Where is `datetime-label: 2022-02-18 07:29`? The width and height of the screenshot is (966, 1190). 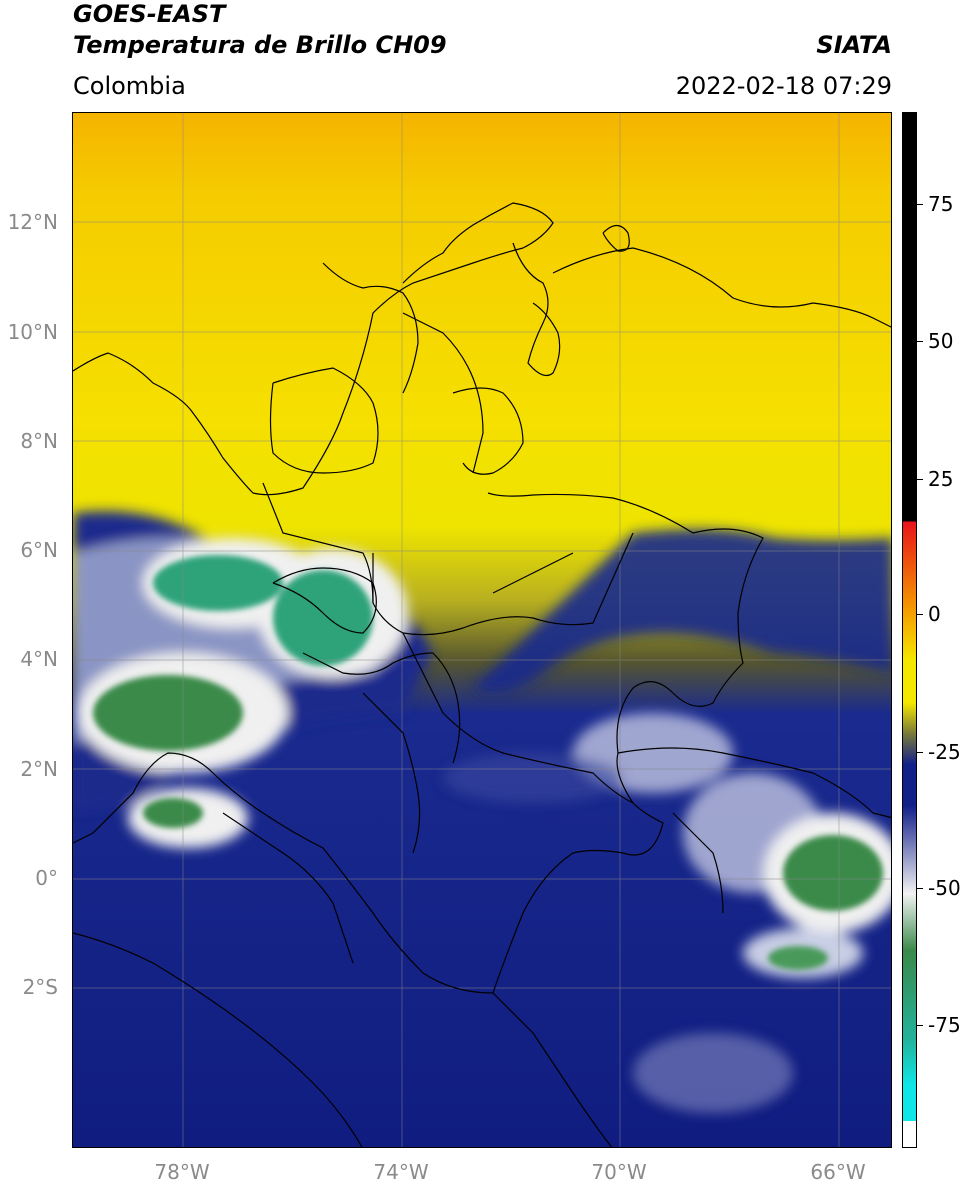 datetime-label: 2022-02-18 07:29 is located at coordinates (783, 86).